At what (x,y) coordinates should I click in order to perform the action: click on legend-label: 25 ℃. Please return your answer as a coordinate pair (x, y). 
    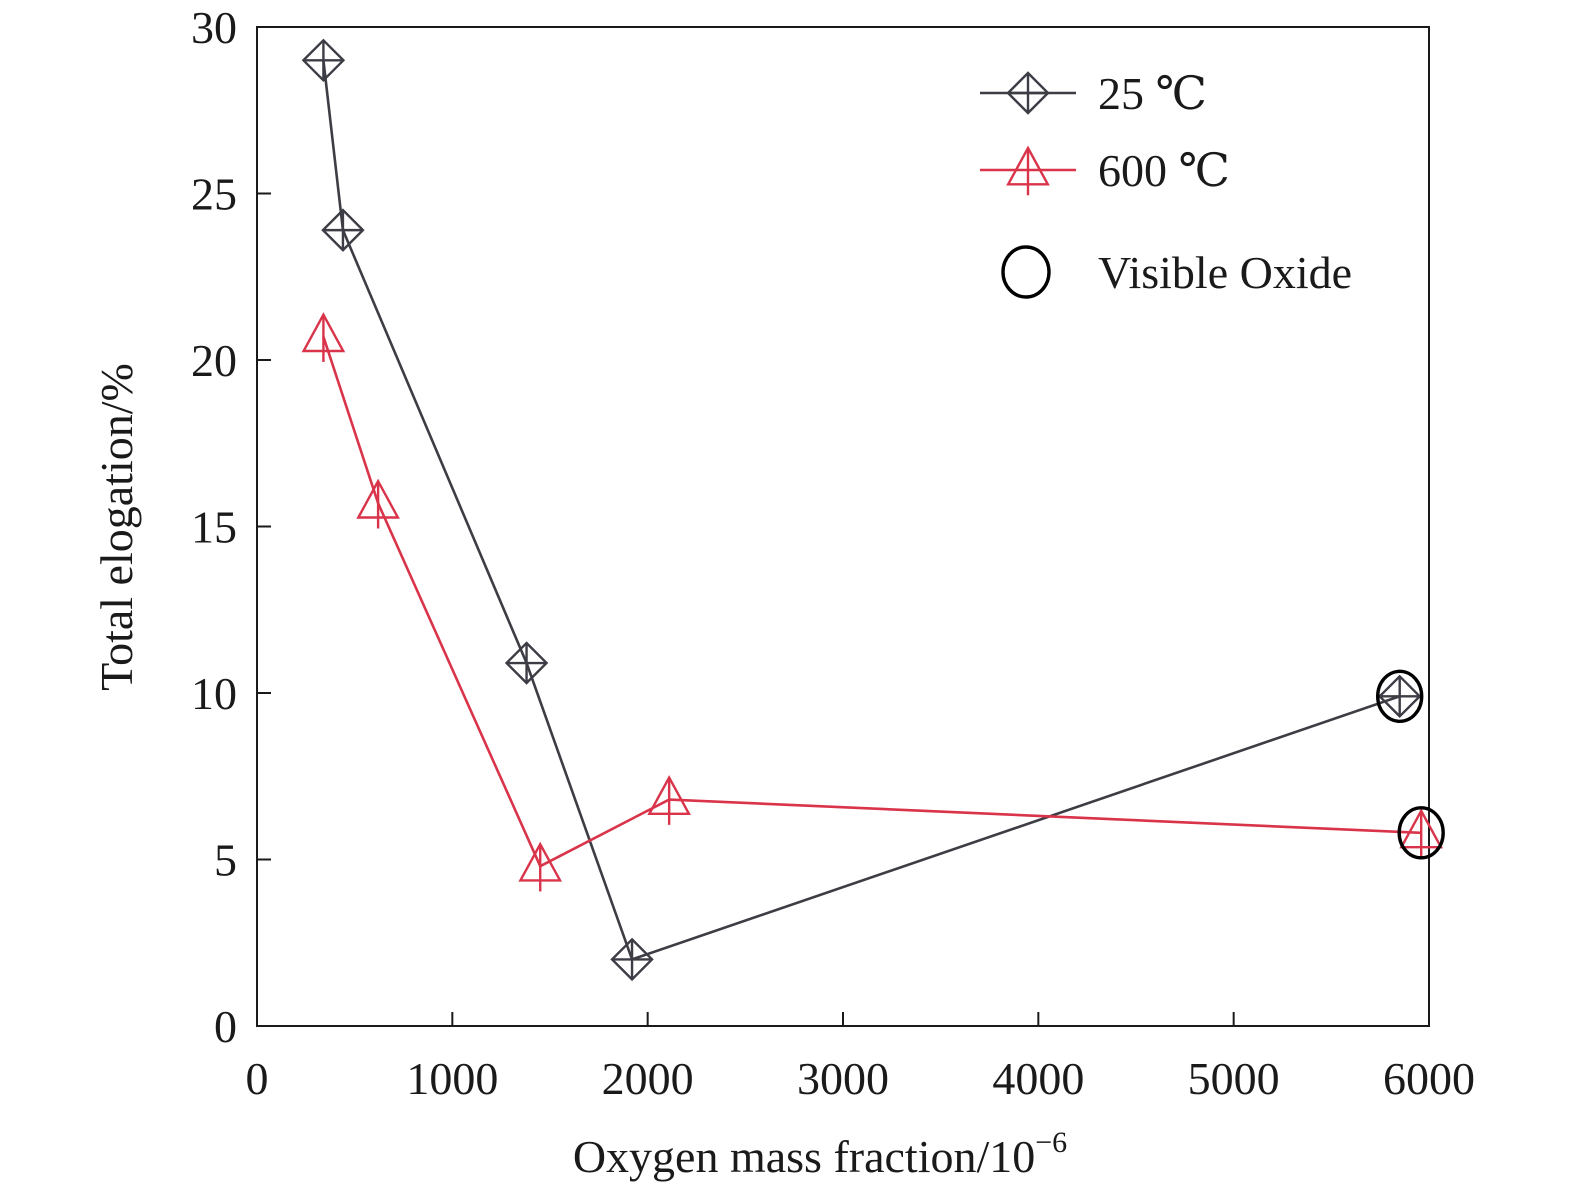
    Looking at the image, I should click on (1152, 93).